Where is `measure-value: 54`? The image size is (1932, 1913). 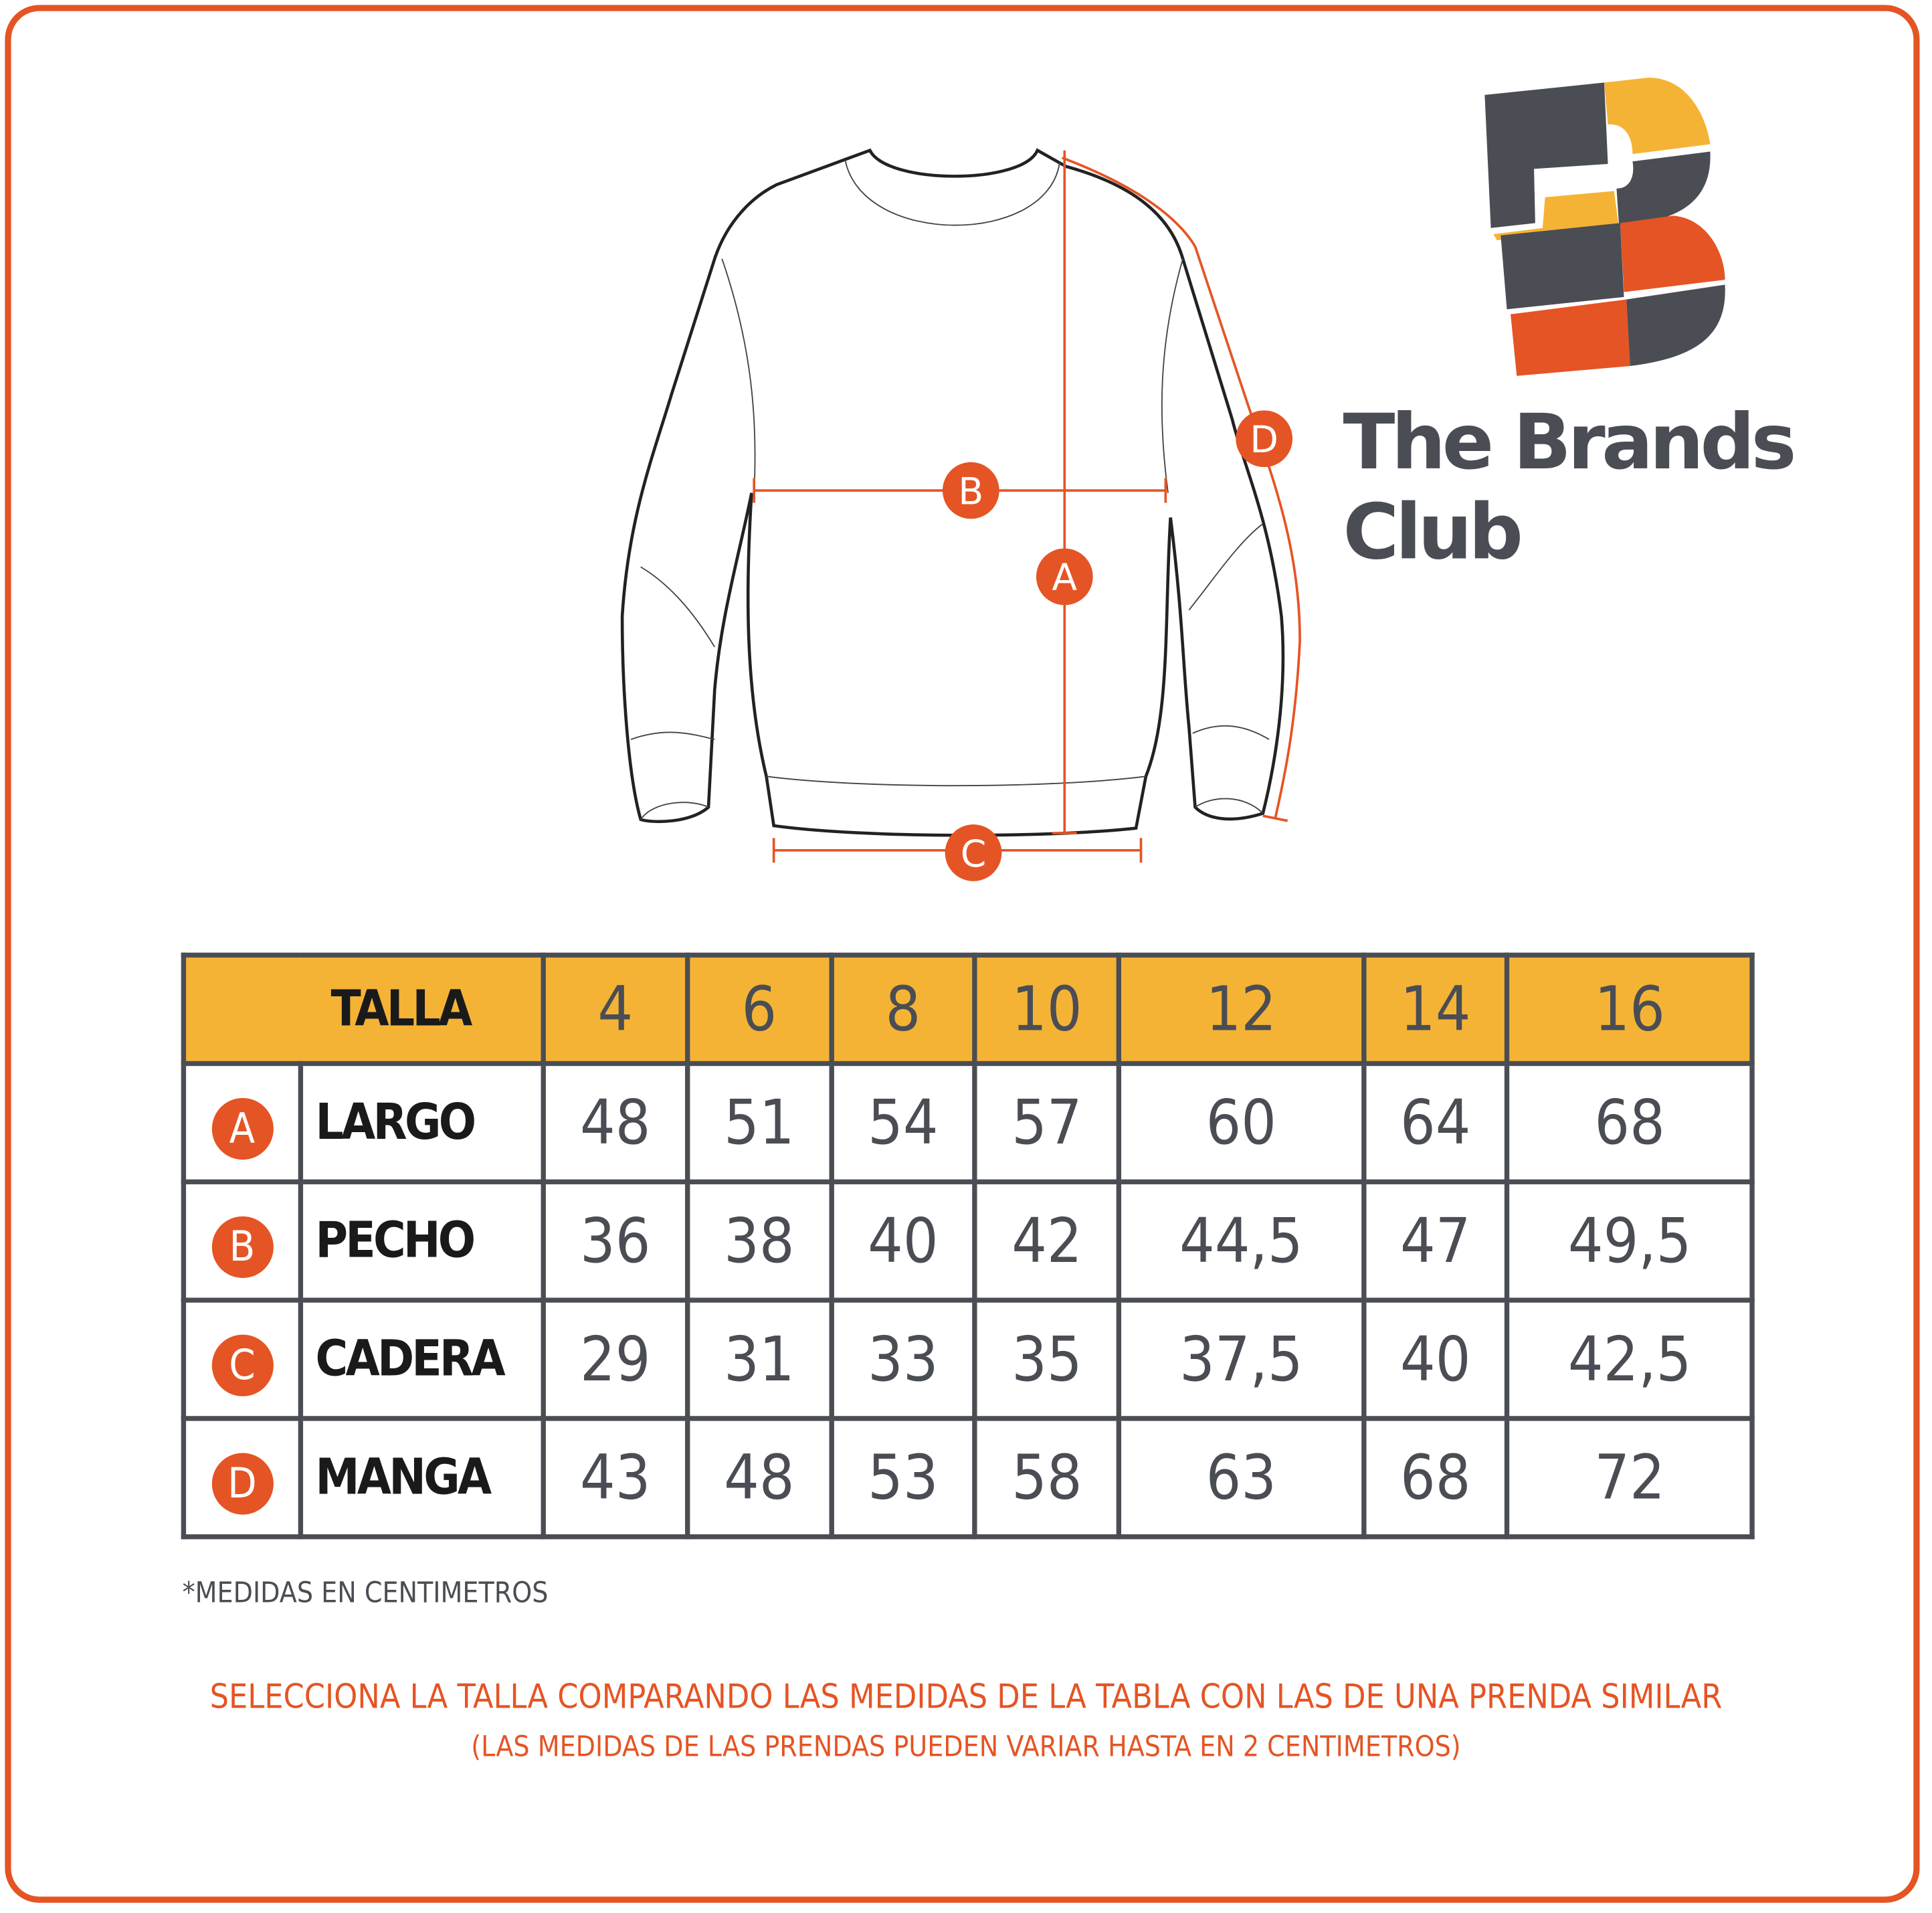 measure-value: 54 is located at coordinates (903, 1122).